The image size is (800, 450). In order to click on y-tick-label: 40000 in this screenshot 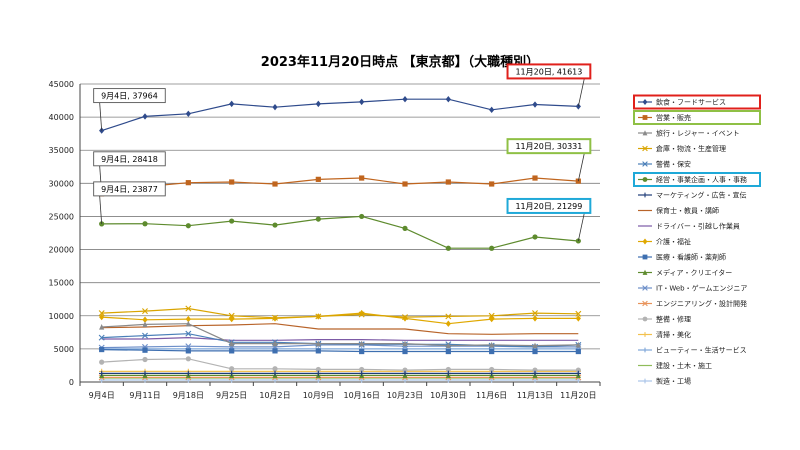, I will do `click(61, 117)`.